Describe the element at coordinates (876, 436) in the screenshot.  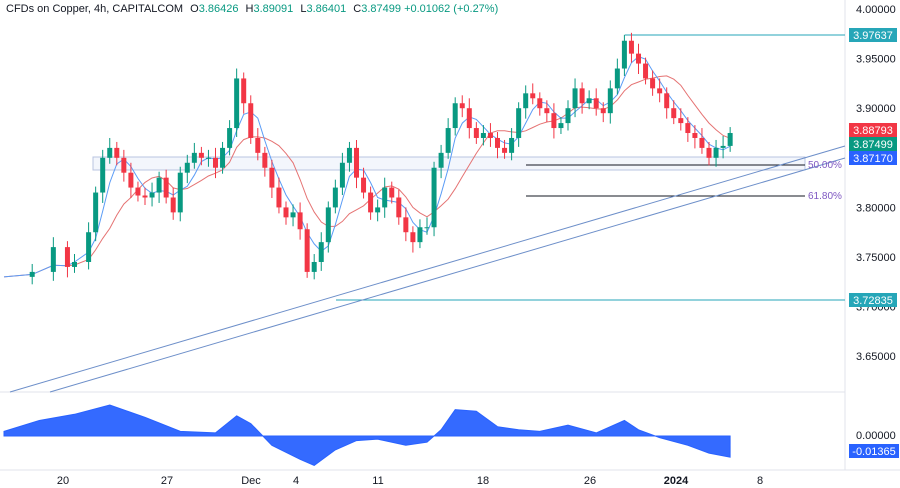
I see `osc-tick-zero: 0.00000` at that location.